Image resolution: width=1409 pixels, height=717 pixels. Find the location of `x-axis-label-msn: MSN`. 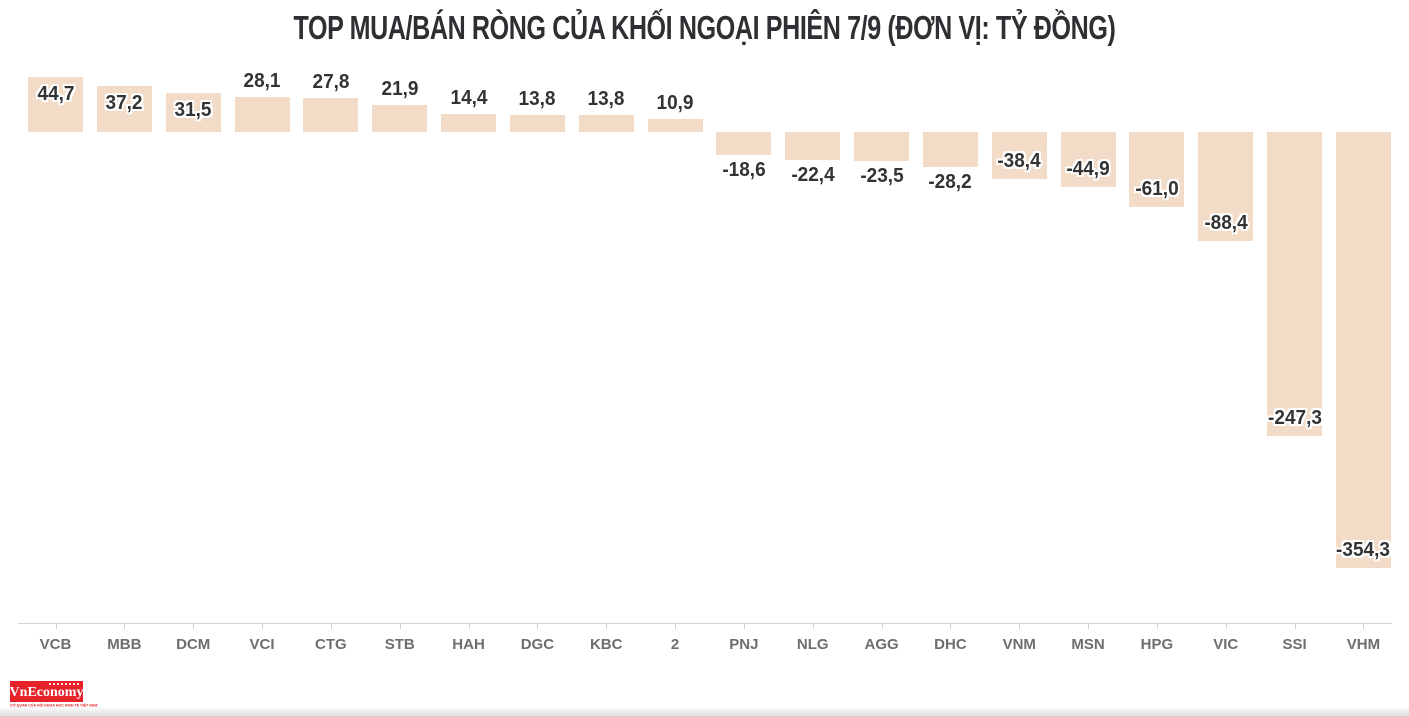

x-axis-label-msn: MSN is located at coordinates (1088, 644).